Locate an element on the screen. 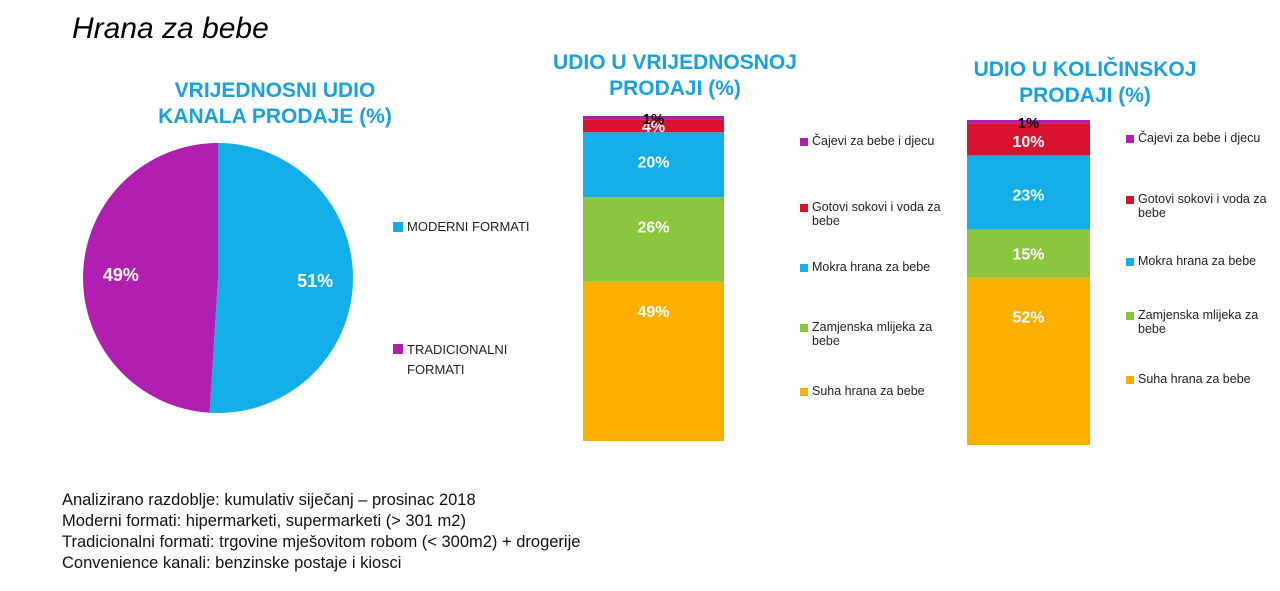 The height and width of the screenshot is (591, 1280). value-share-legend-item: Gotovi sokovi i voda za bebe is located at coordinates (885, 214).